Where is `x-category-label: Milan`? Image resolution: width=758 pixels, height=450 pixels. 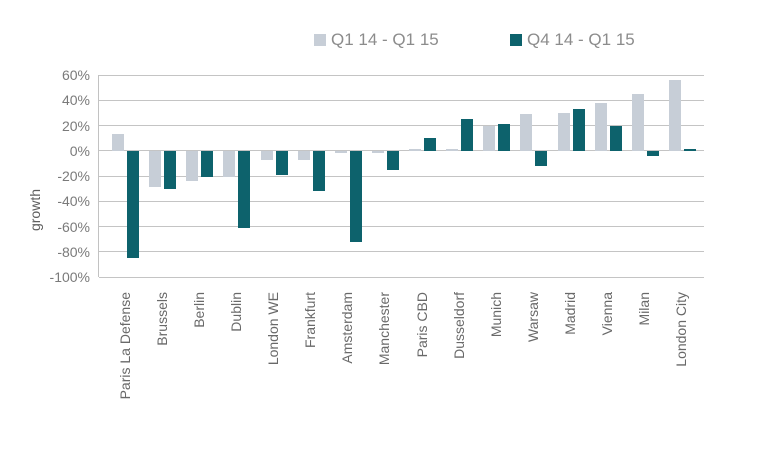 x-category-label: Milan is located at coordinates (644, 309).